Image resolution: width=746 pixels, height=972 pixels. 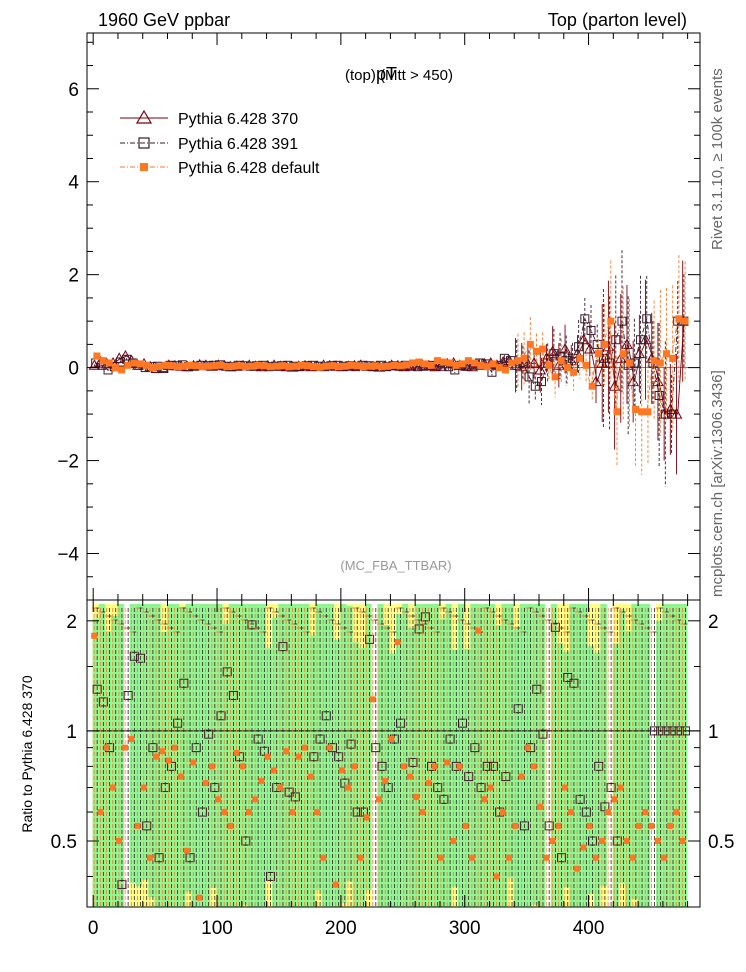 I want to click on y-tick-label: 2, so click(x=73, y=276).